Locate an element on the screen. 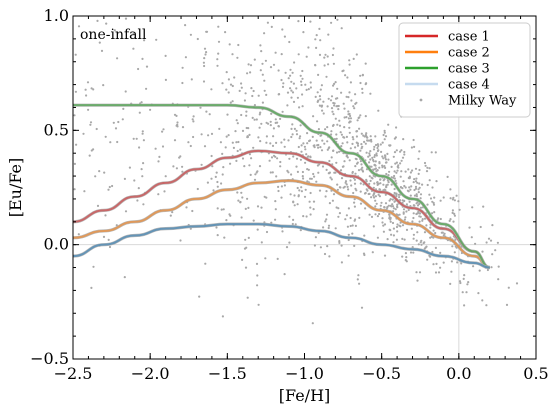 The height and width of the screenshot is (413, 556). x-tick-label: −2.5 is located at coordinates (73, 373).